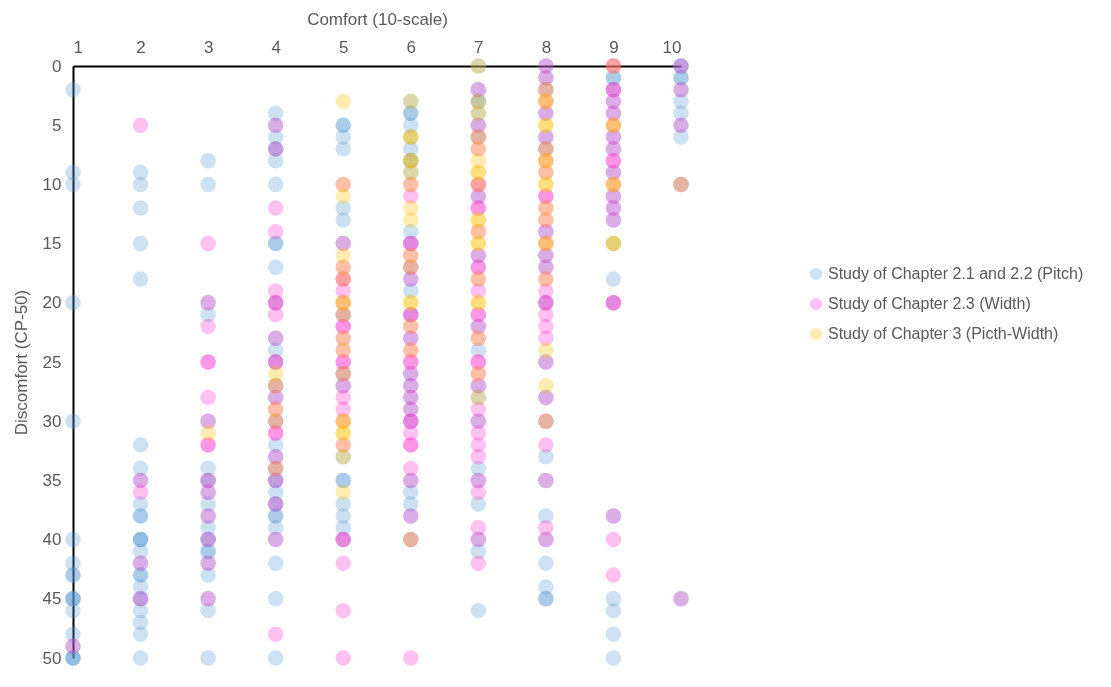 The height and width of the screenshot is (687, 1111). What do you see at coordinates (411, 47) in the screenshot?
I see `x-tick-label: 6` at bounding box center [411, 47].